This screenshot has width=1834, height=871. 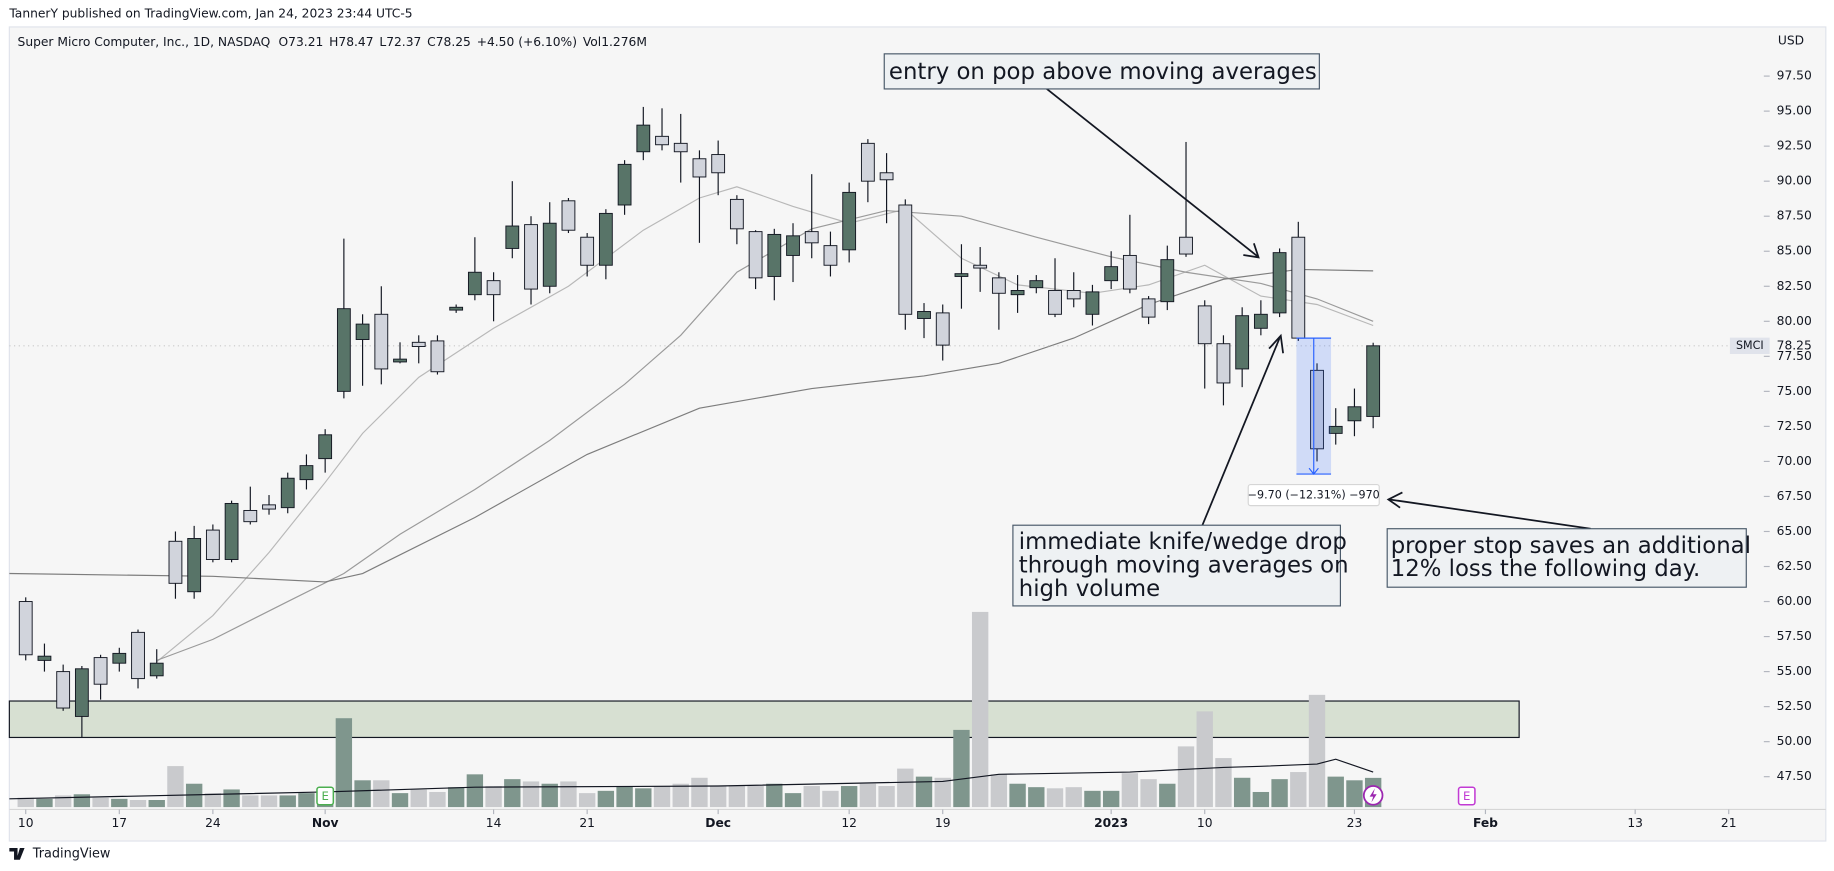 I want to click on y-tick-label: 77.50, so click(x=1794, y=356).